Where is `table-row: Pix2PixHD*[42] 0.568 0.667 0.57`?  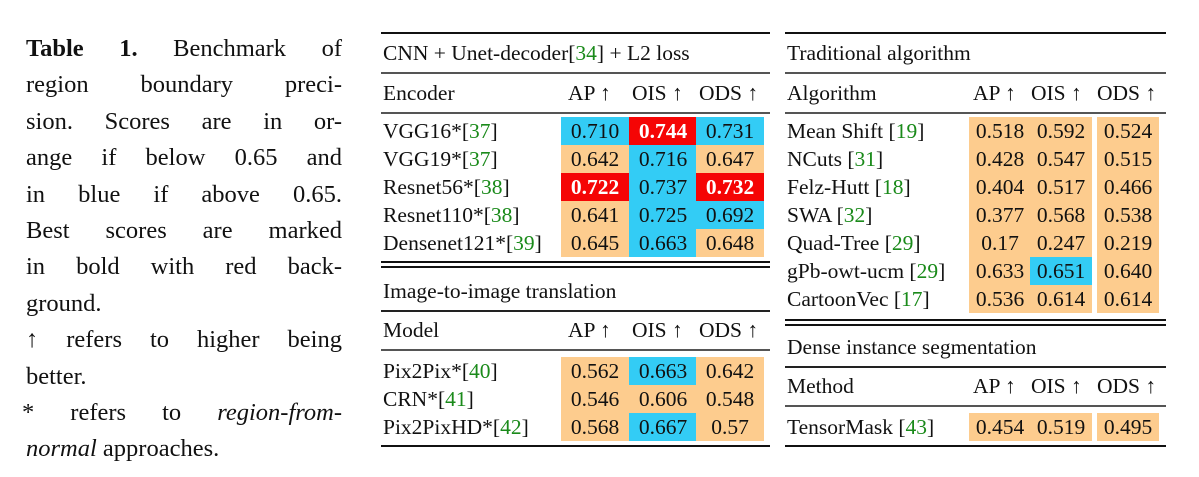
table-row: Pix2PixHD*[42] 0.568 0.667 0.57 is located at coordinates (575, 427).